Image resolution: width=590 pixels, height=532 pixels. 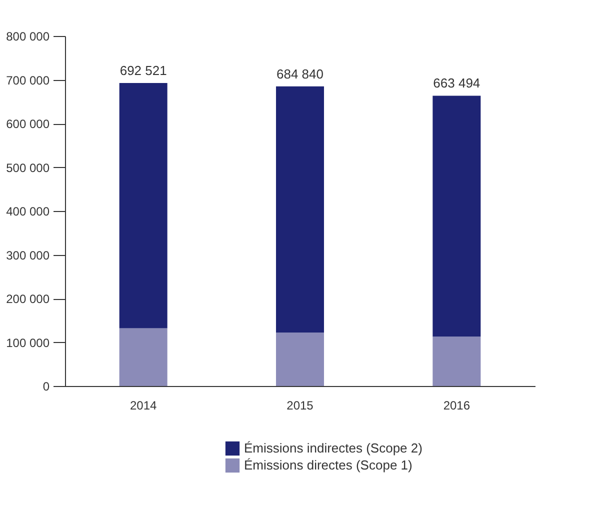 I want to click on total-label: 692 521, so click(x=143, y=70).